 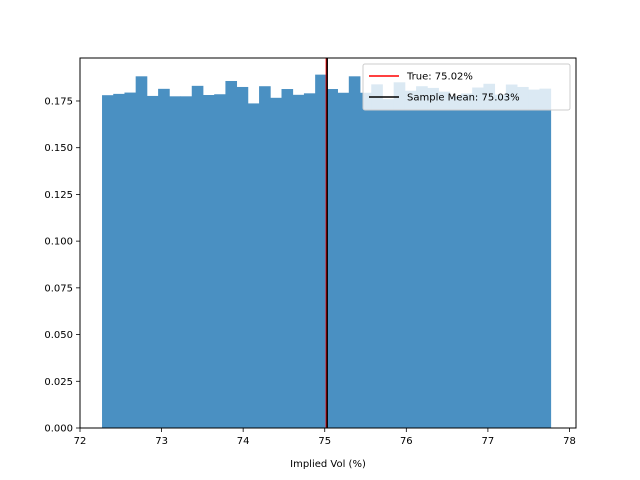 What do you see at coordinates (328, 464) in the screenshot?
I see `x-axis-label: Implied Vol (%)` at bounding box center [328, 464].